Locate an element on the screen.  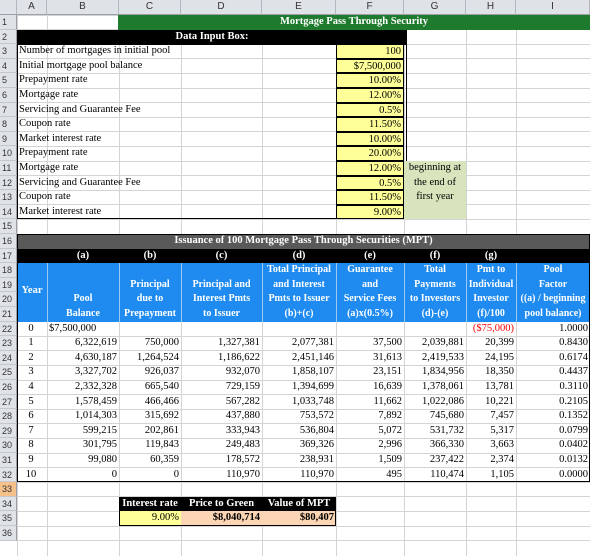
table-cell-g: 13,781 is located at coordinates (499, 386).